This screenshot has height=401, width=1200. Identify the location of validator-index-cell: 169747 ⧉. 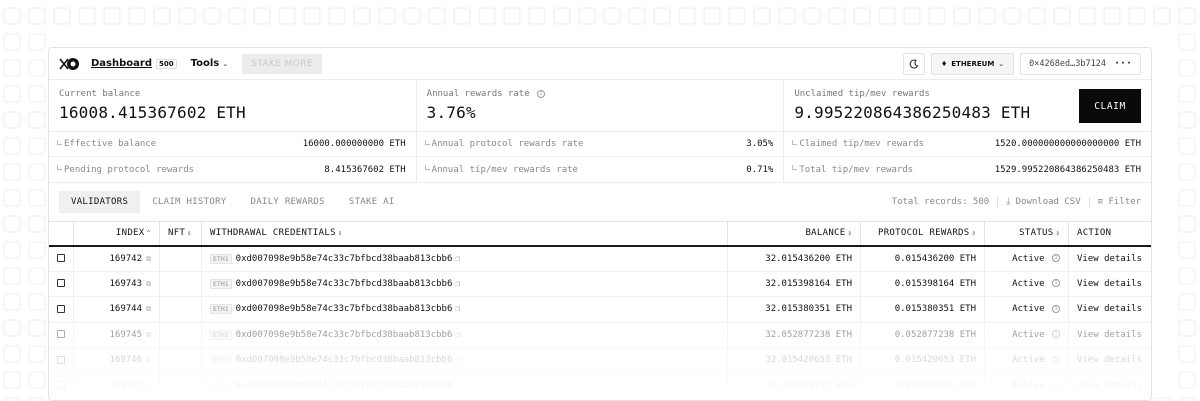
(116, 386).